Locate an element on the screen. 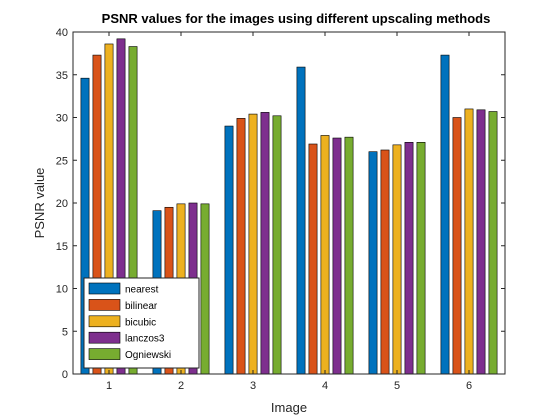 This screenshot has height=420, width=560. legend-label-bilinear: bilinear is located at coordinates (141, 306).